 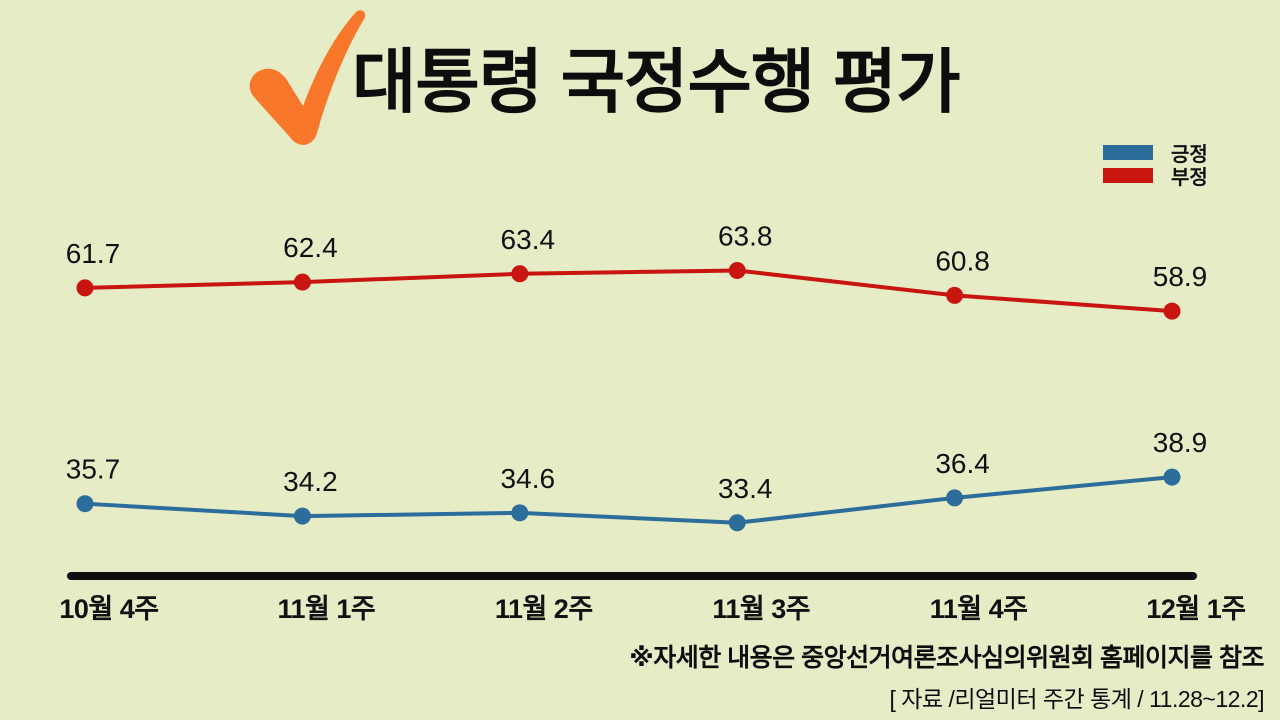 I want to click on data-label: 63.8, so click(x=745, y=235).